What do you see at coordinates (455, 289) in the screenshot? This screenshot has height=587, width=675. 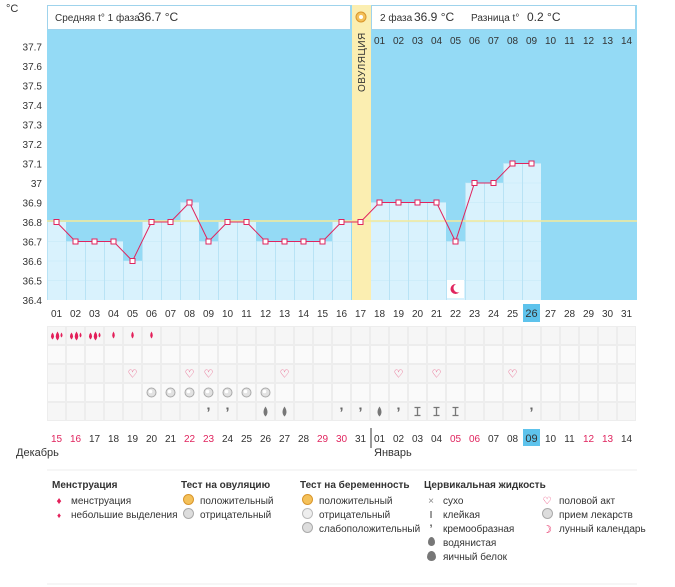 I see `moon-icon` at bounding box center [455, 289].